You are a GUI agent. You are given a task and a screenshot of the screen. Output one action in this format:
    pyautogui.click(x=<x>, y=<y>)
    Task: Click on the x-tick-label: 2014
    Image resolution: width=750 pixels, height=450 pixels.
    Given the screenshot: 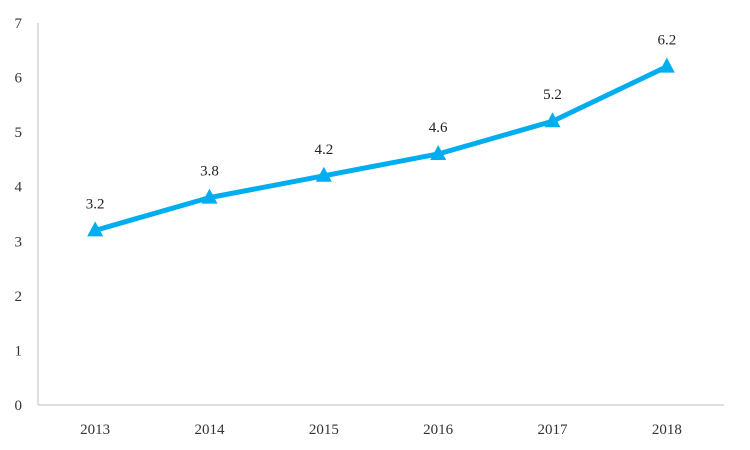 What is the action you would take?
    pyautogui.click(x=210, y=430)
    